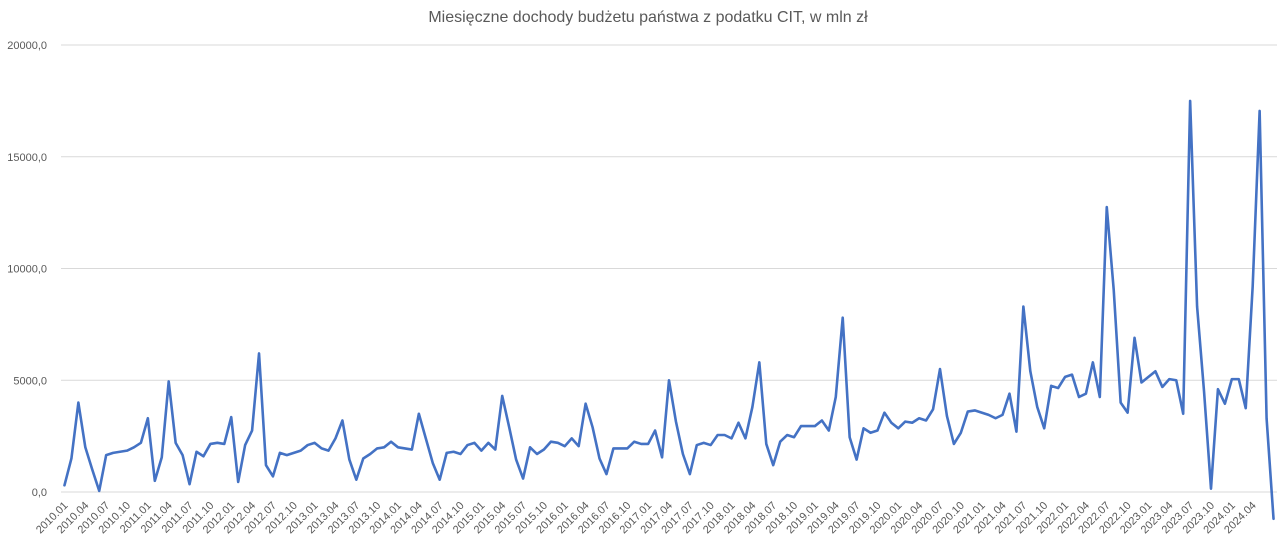 This screenshot has height=559, width=1287. Describe the element at coordinates (39, 493) in the screenshot. I see `y-tick-label: 0,0` at that location.